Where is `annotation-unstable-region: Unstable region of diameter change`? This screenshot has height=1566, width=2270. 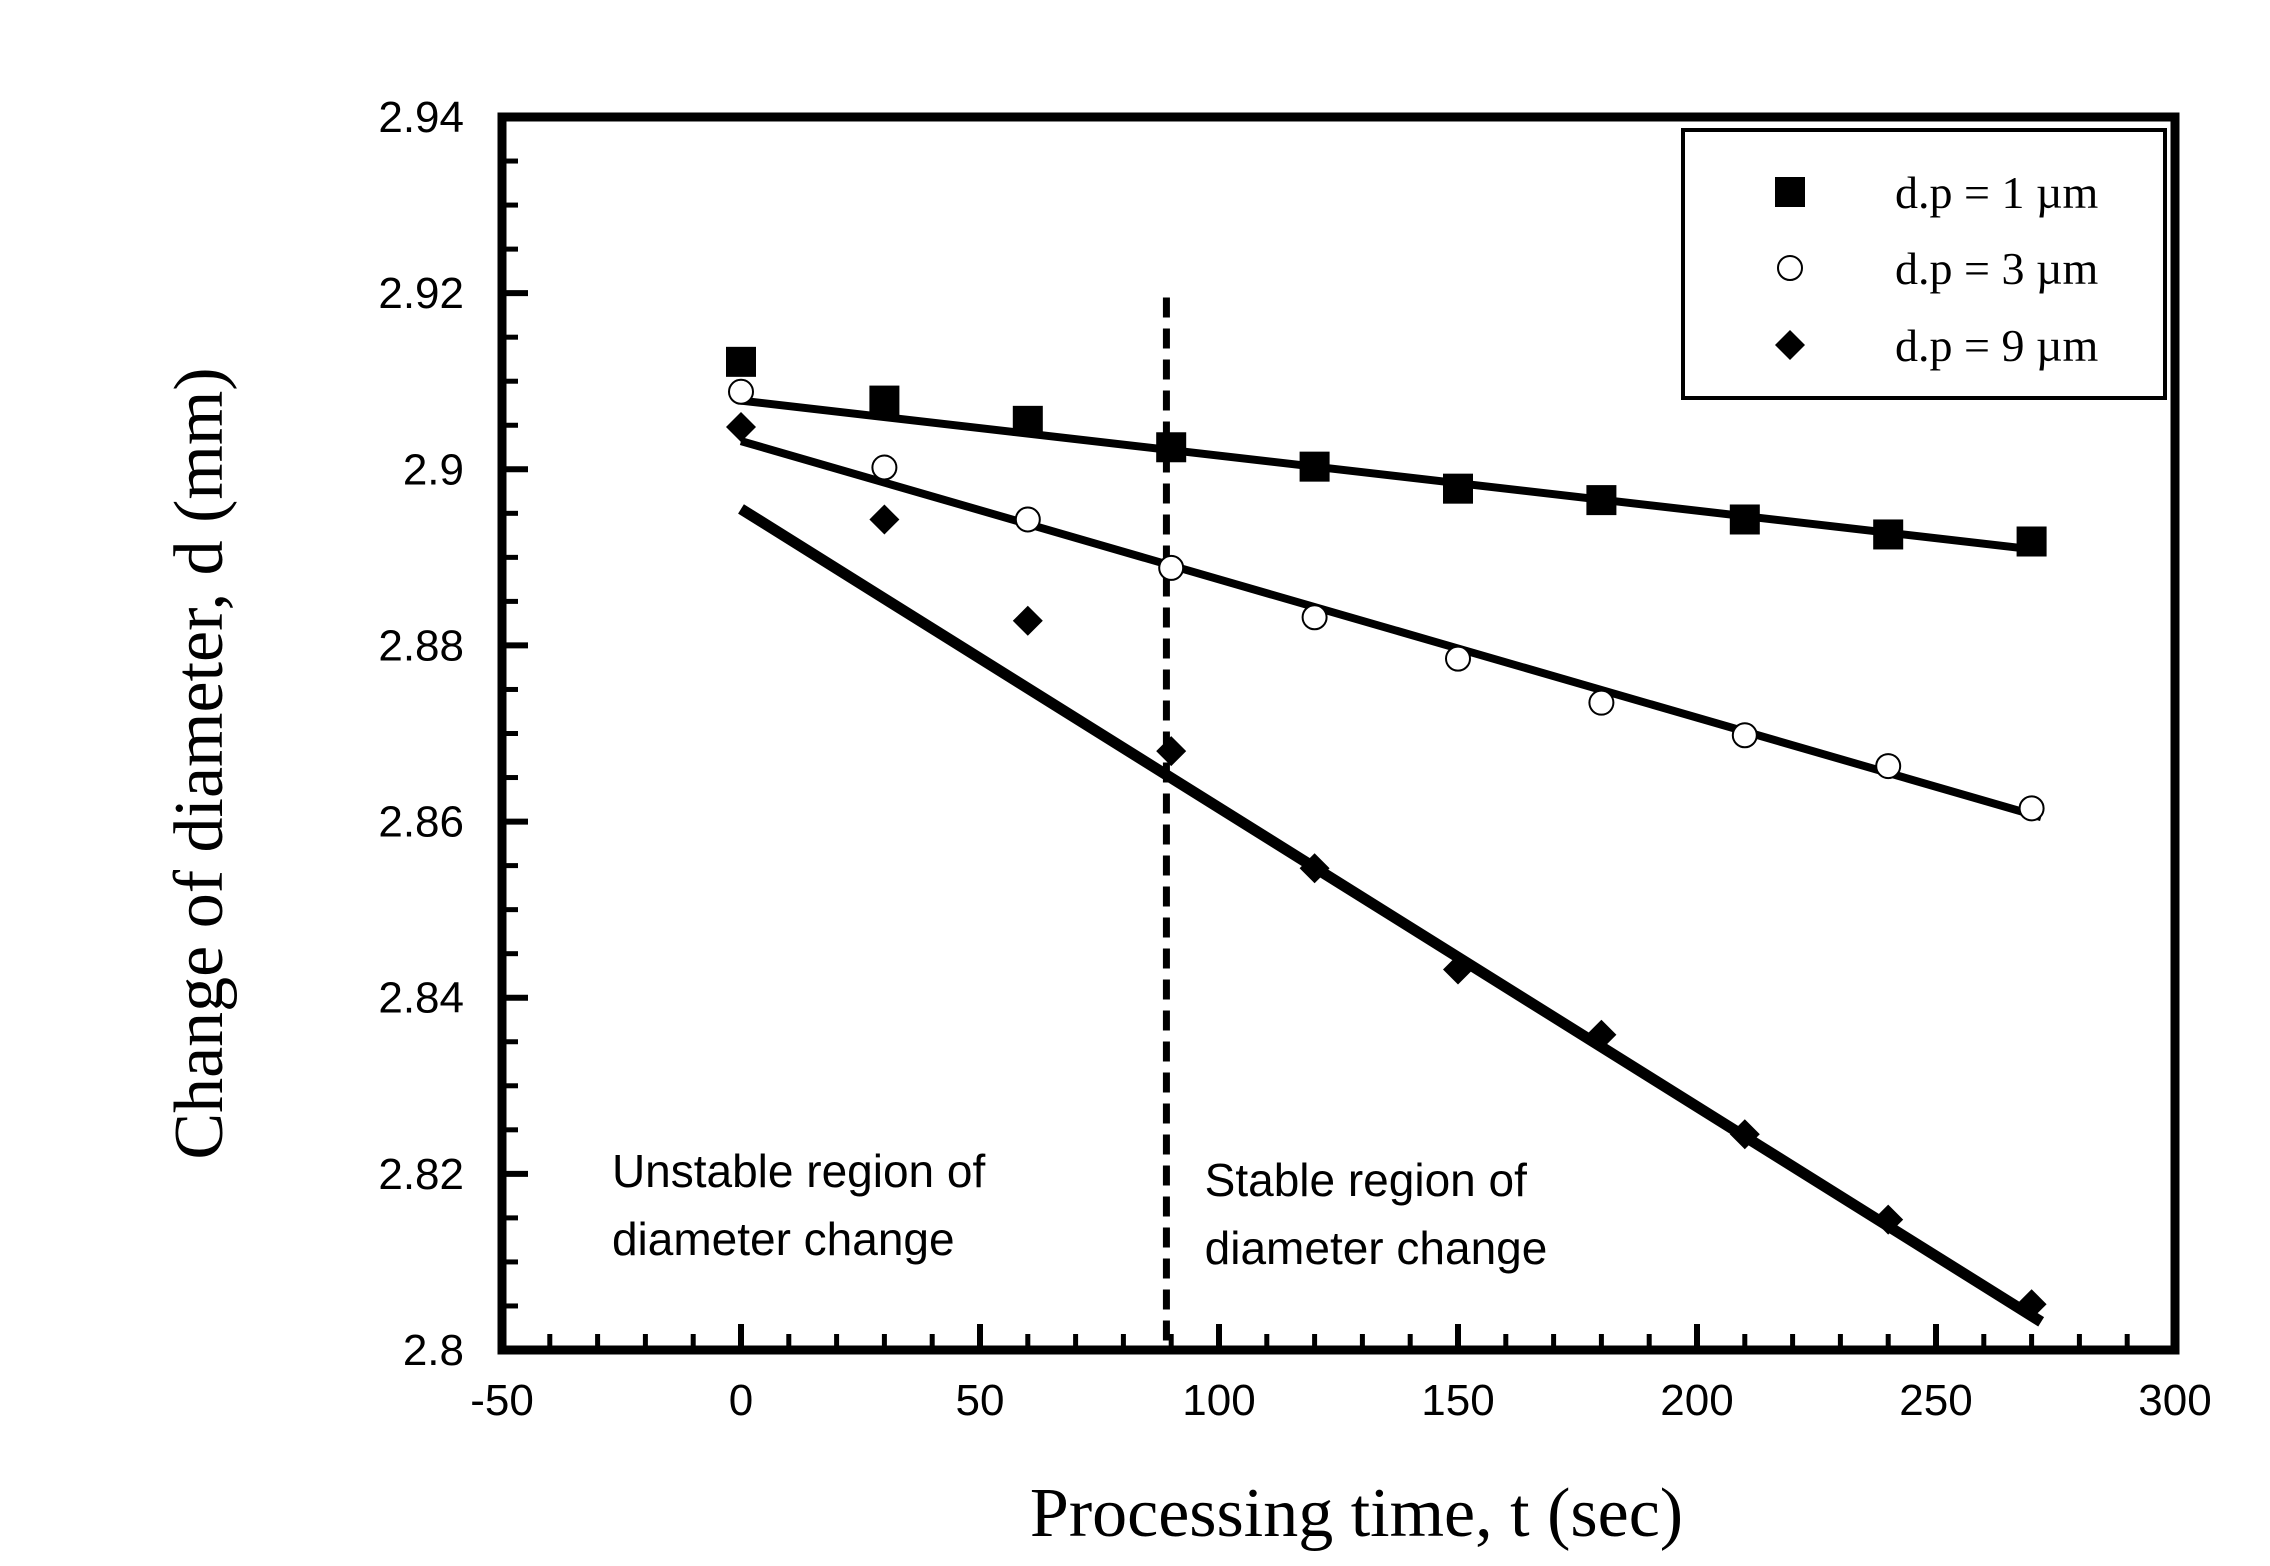 annotation-unstable-region: Unstable region of diameter change is located at coordinates (799, 1205).